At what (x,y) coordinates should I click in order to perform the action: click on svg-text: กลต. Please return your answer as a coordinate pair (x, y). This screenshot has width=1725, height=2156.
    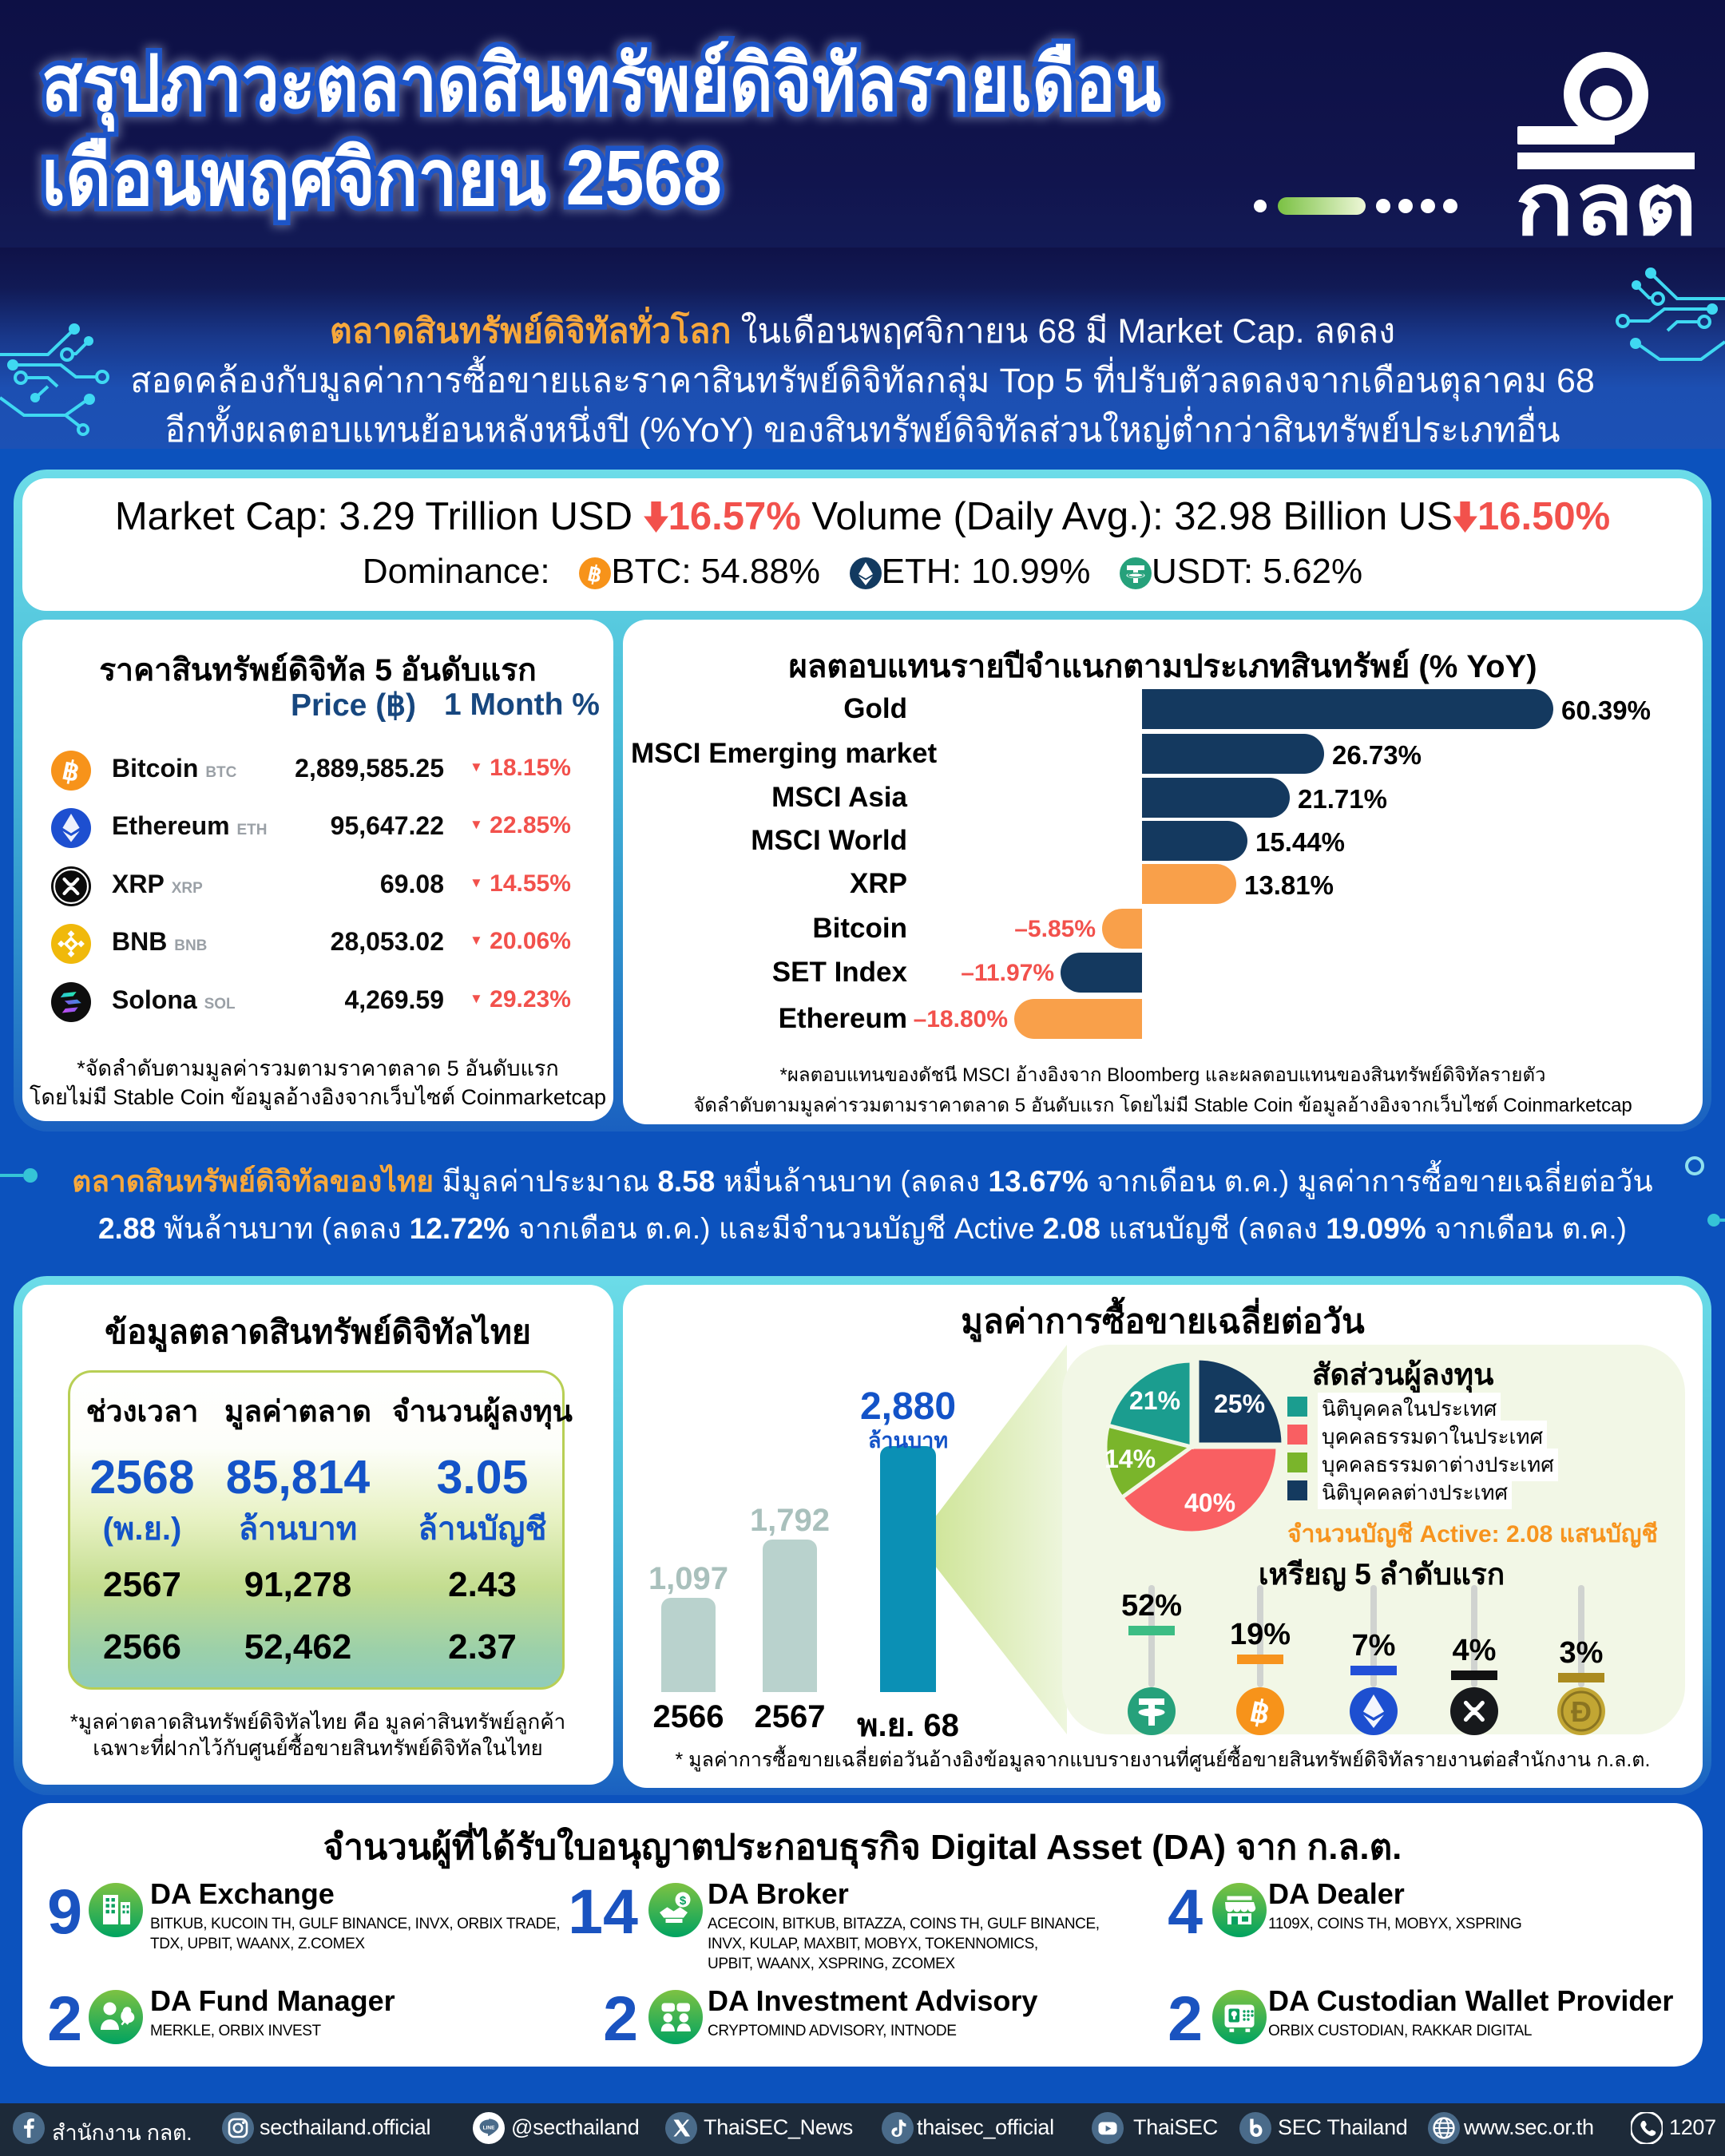
    Looking at the image, I should click on (1606, 198).